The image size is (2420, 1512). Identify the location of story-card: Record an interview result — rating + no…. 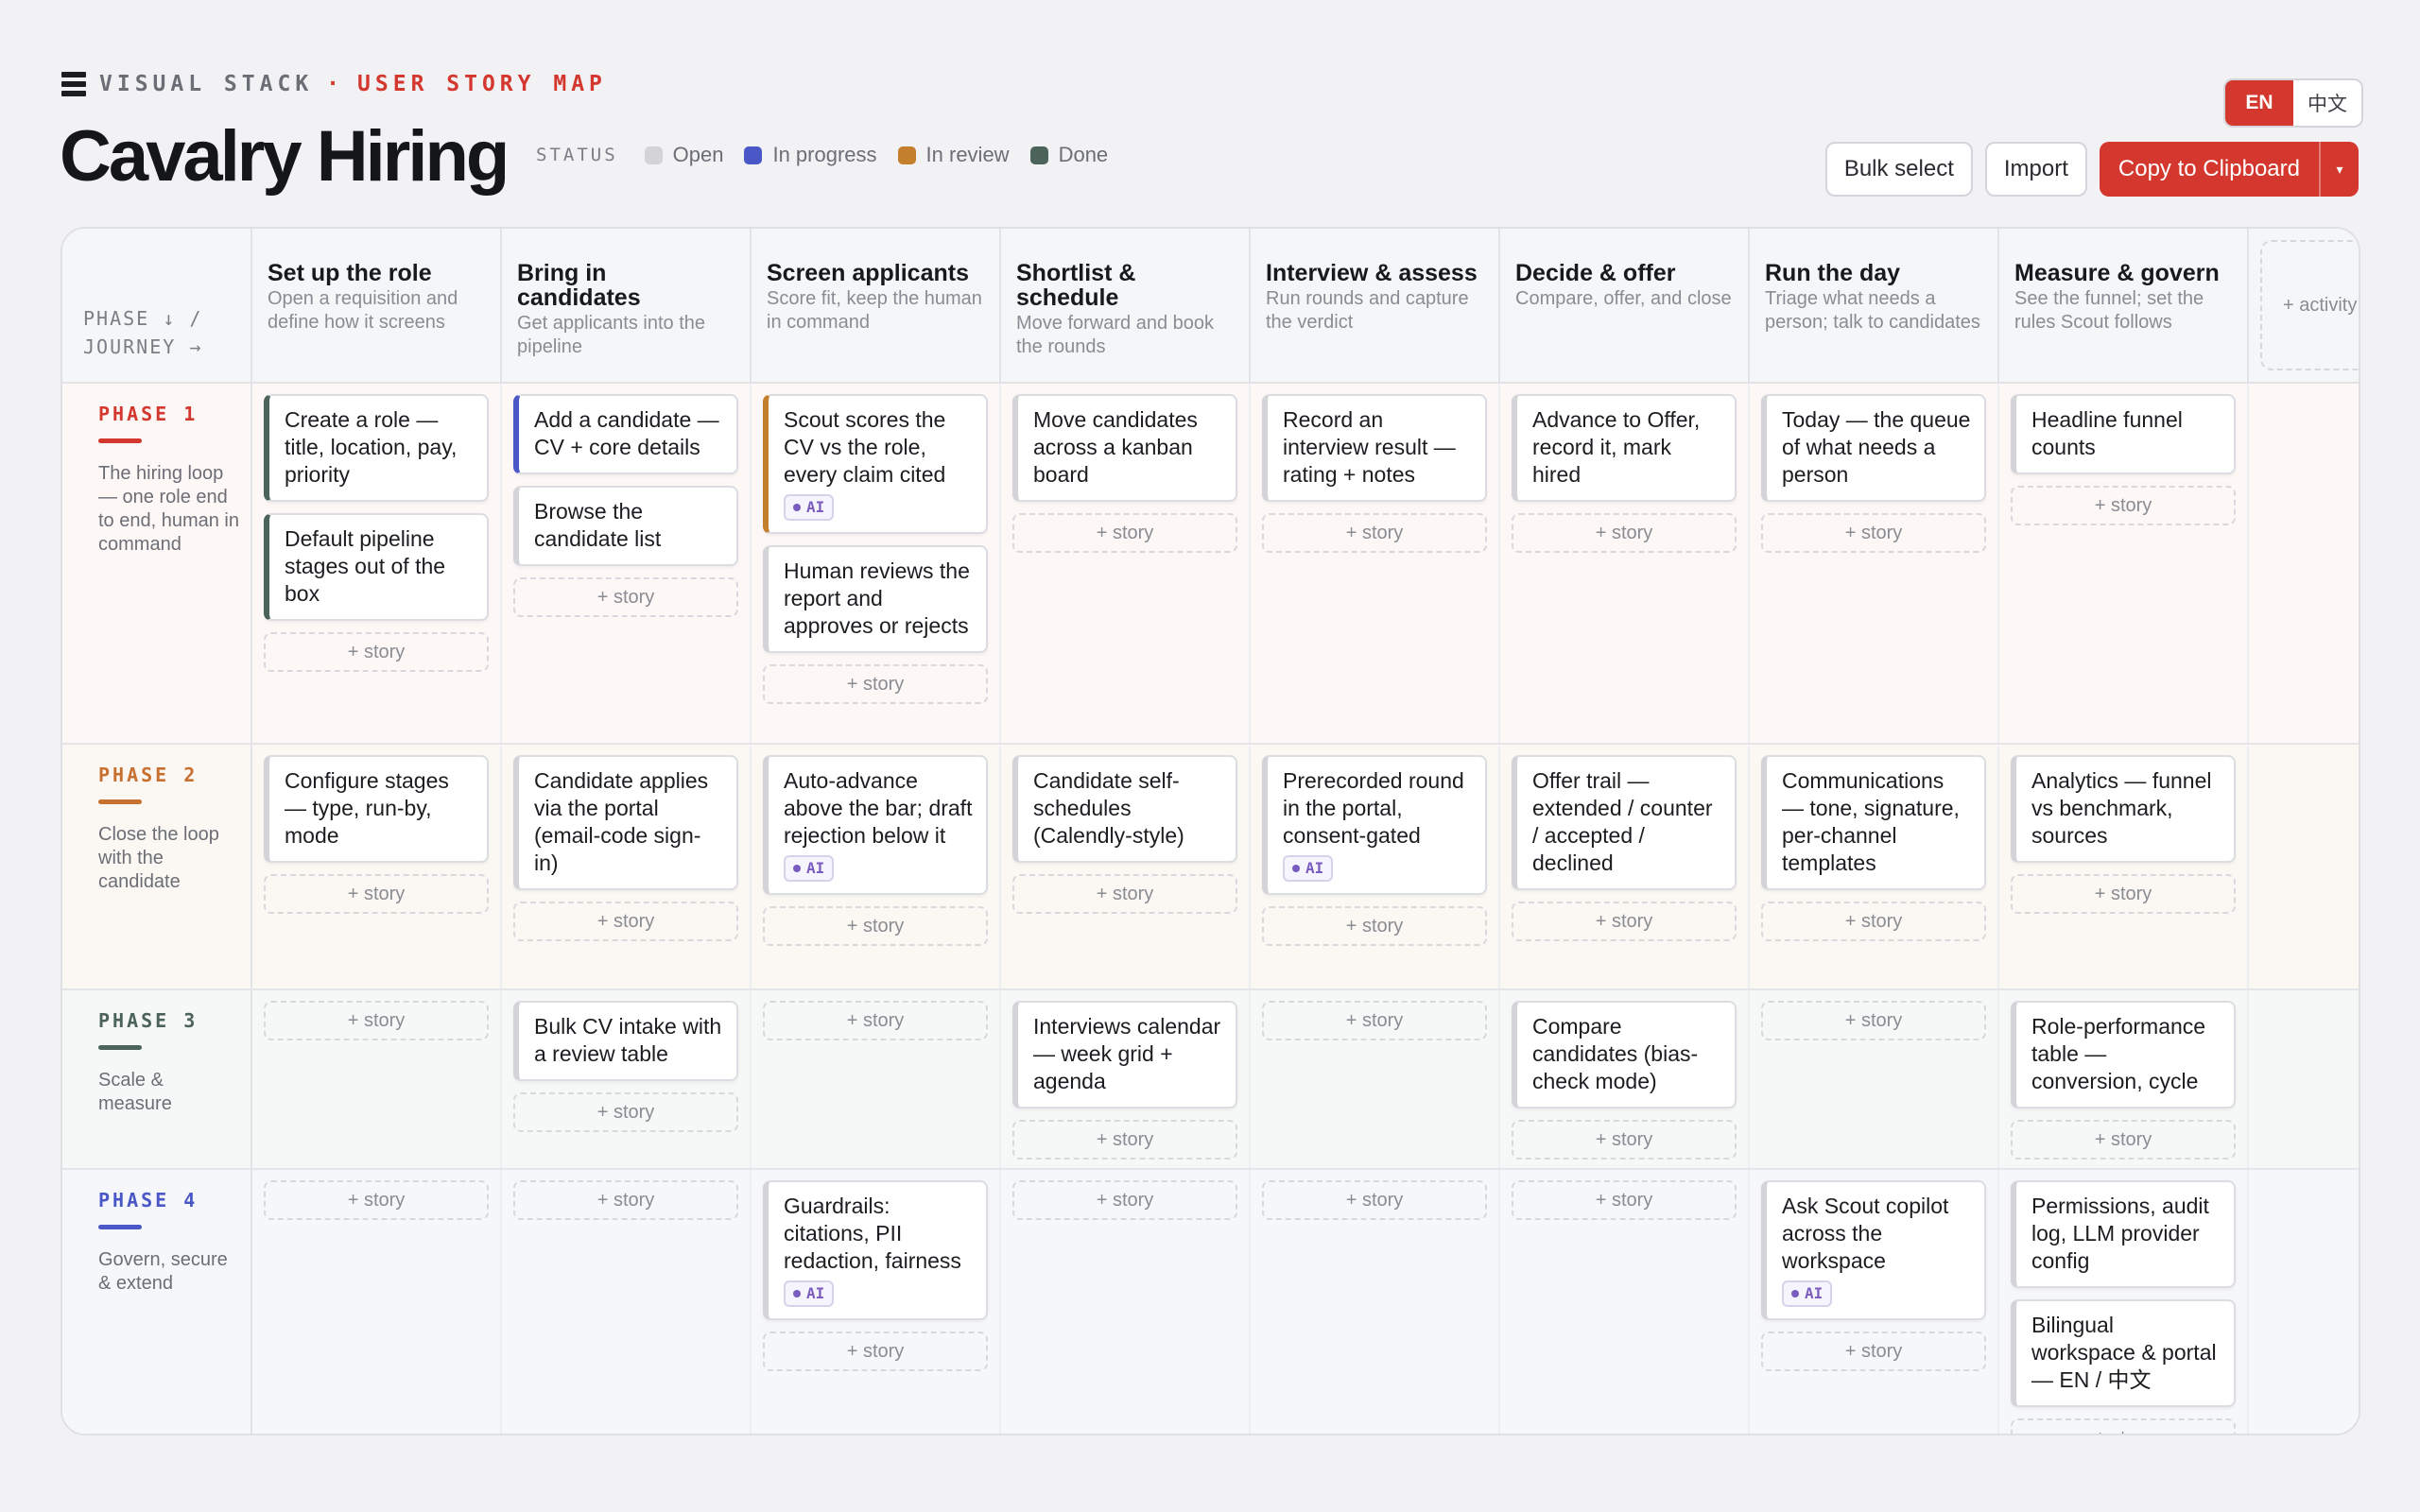
(1374, 448).